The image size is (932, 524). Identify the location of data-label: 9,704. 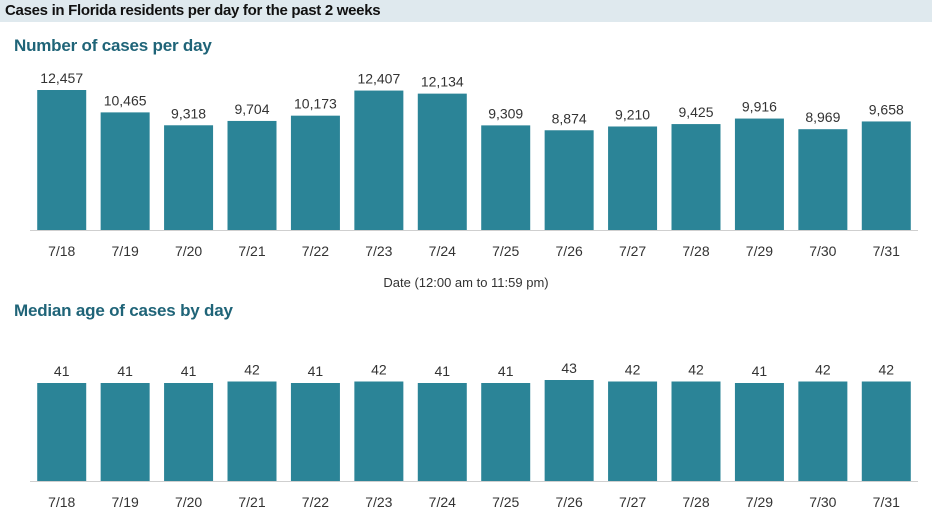
(251, 109).